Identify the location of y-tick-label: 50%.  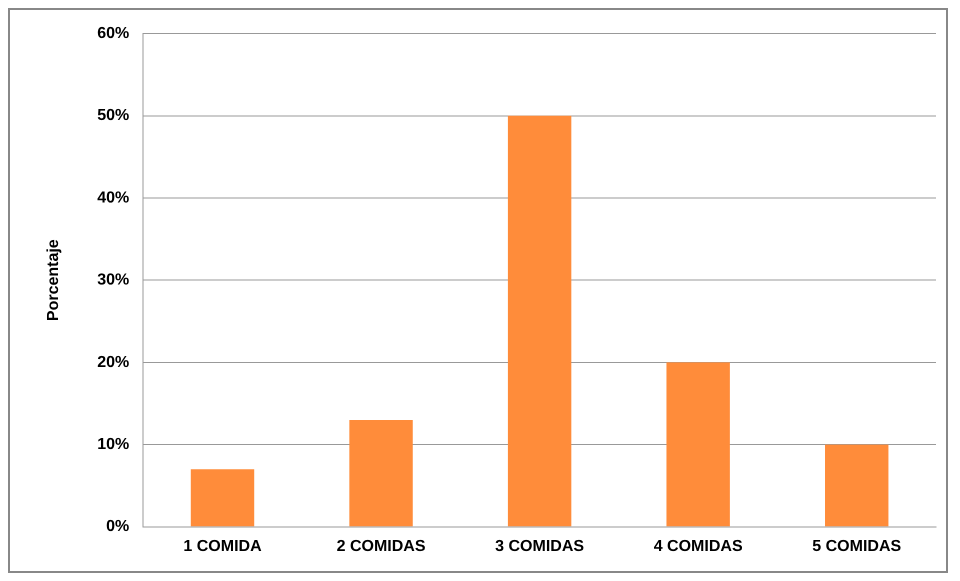
(113, 115).